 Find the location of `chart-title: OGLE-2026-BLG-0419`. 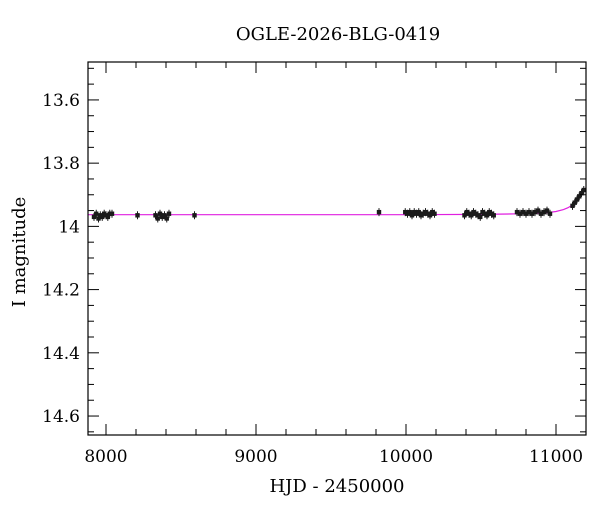

chart-title: OGLE-2026-BLG-0419 is located at coordinates (338, 34).